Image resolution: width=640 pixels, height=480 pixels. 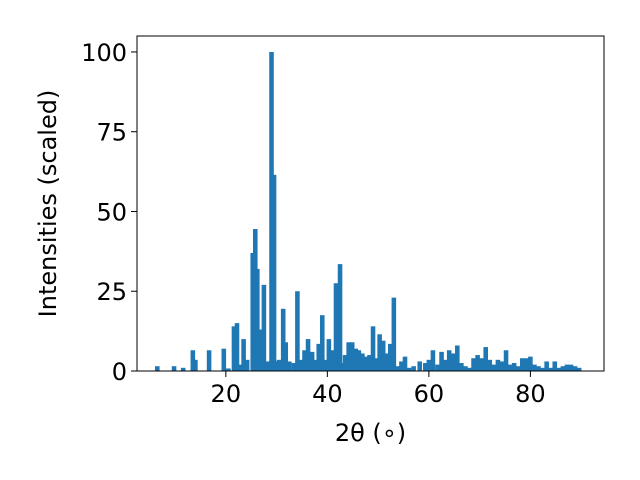 I want to click on x-tick-label: 60, so click(x=429, y=394).